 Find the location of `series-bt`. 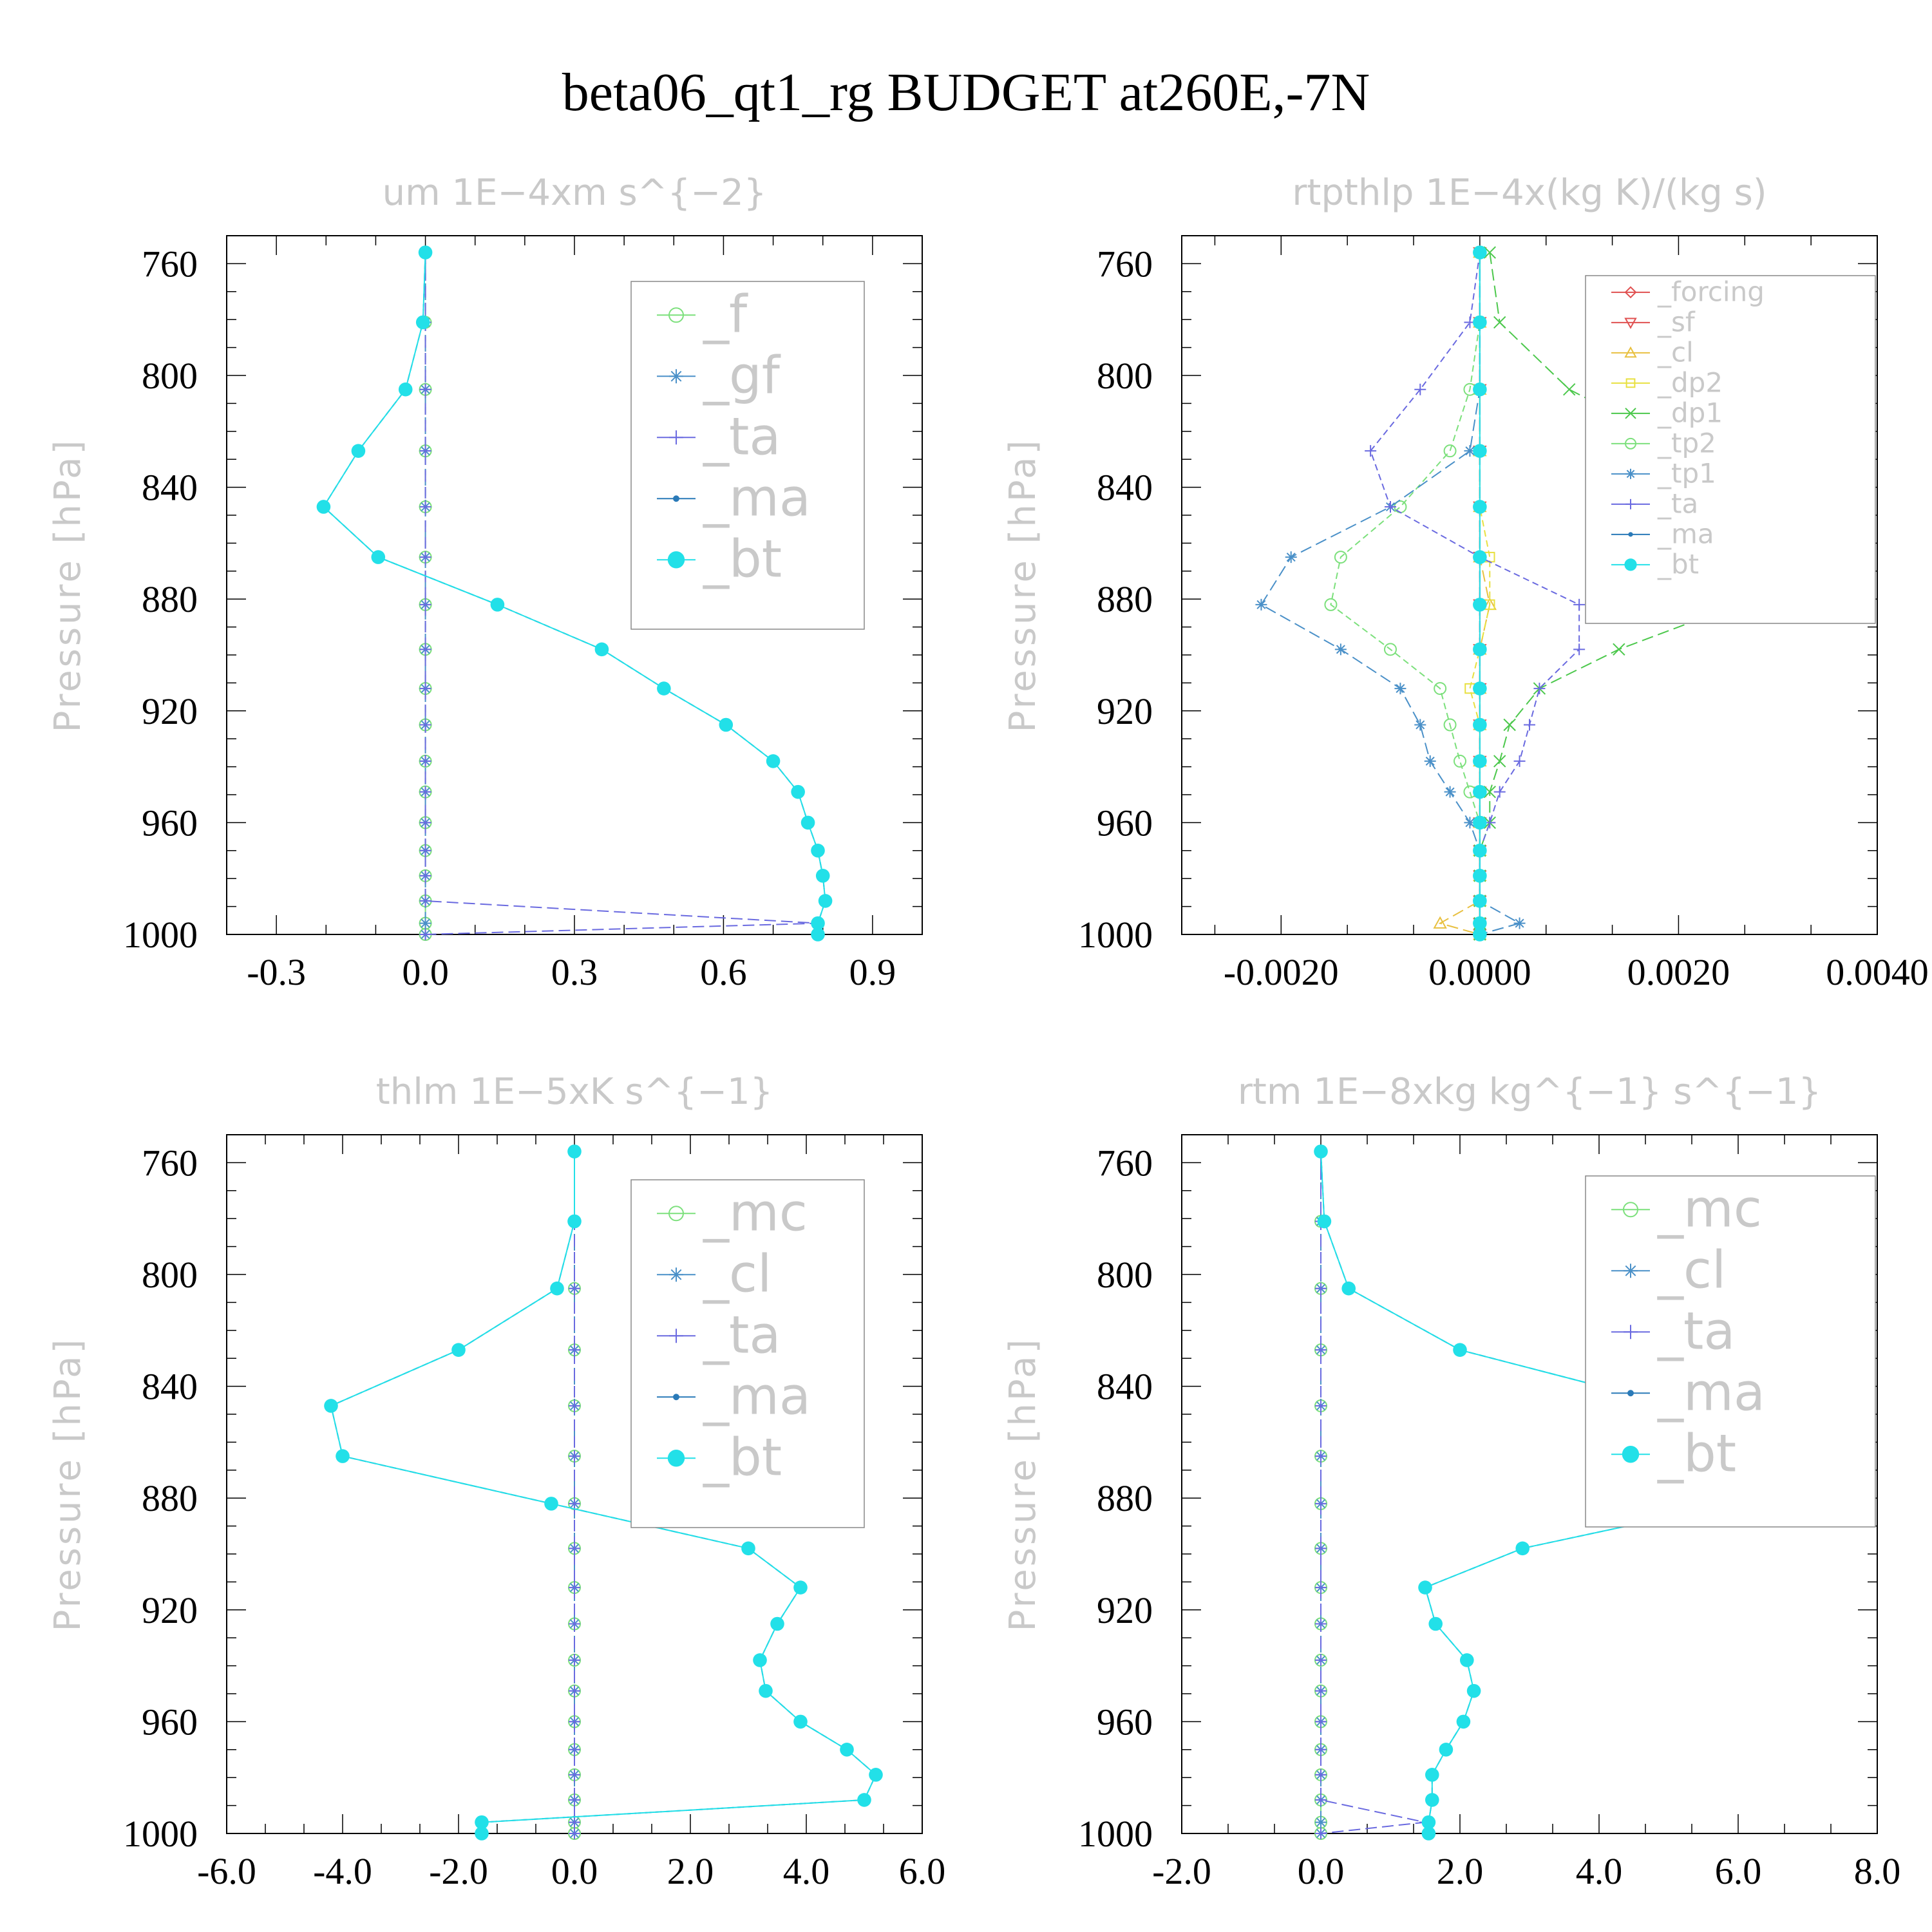

series-bt is located at coordinates (574, 593).